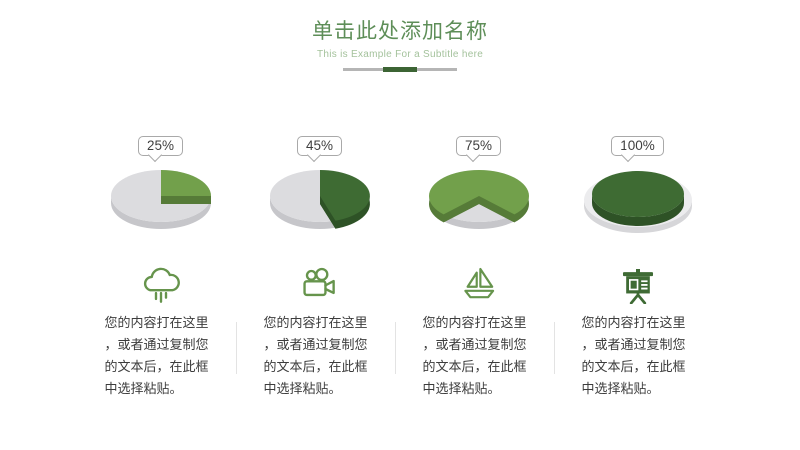  What do you see at coordinates (318, 282) in the screenshot?
I see `video-camera-icon` at bounding box center [318, 282].